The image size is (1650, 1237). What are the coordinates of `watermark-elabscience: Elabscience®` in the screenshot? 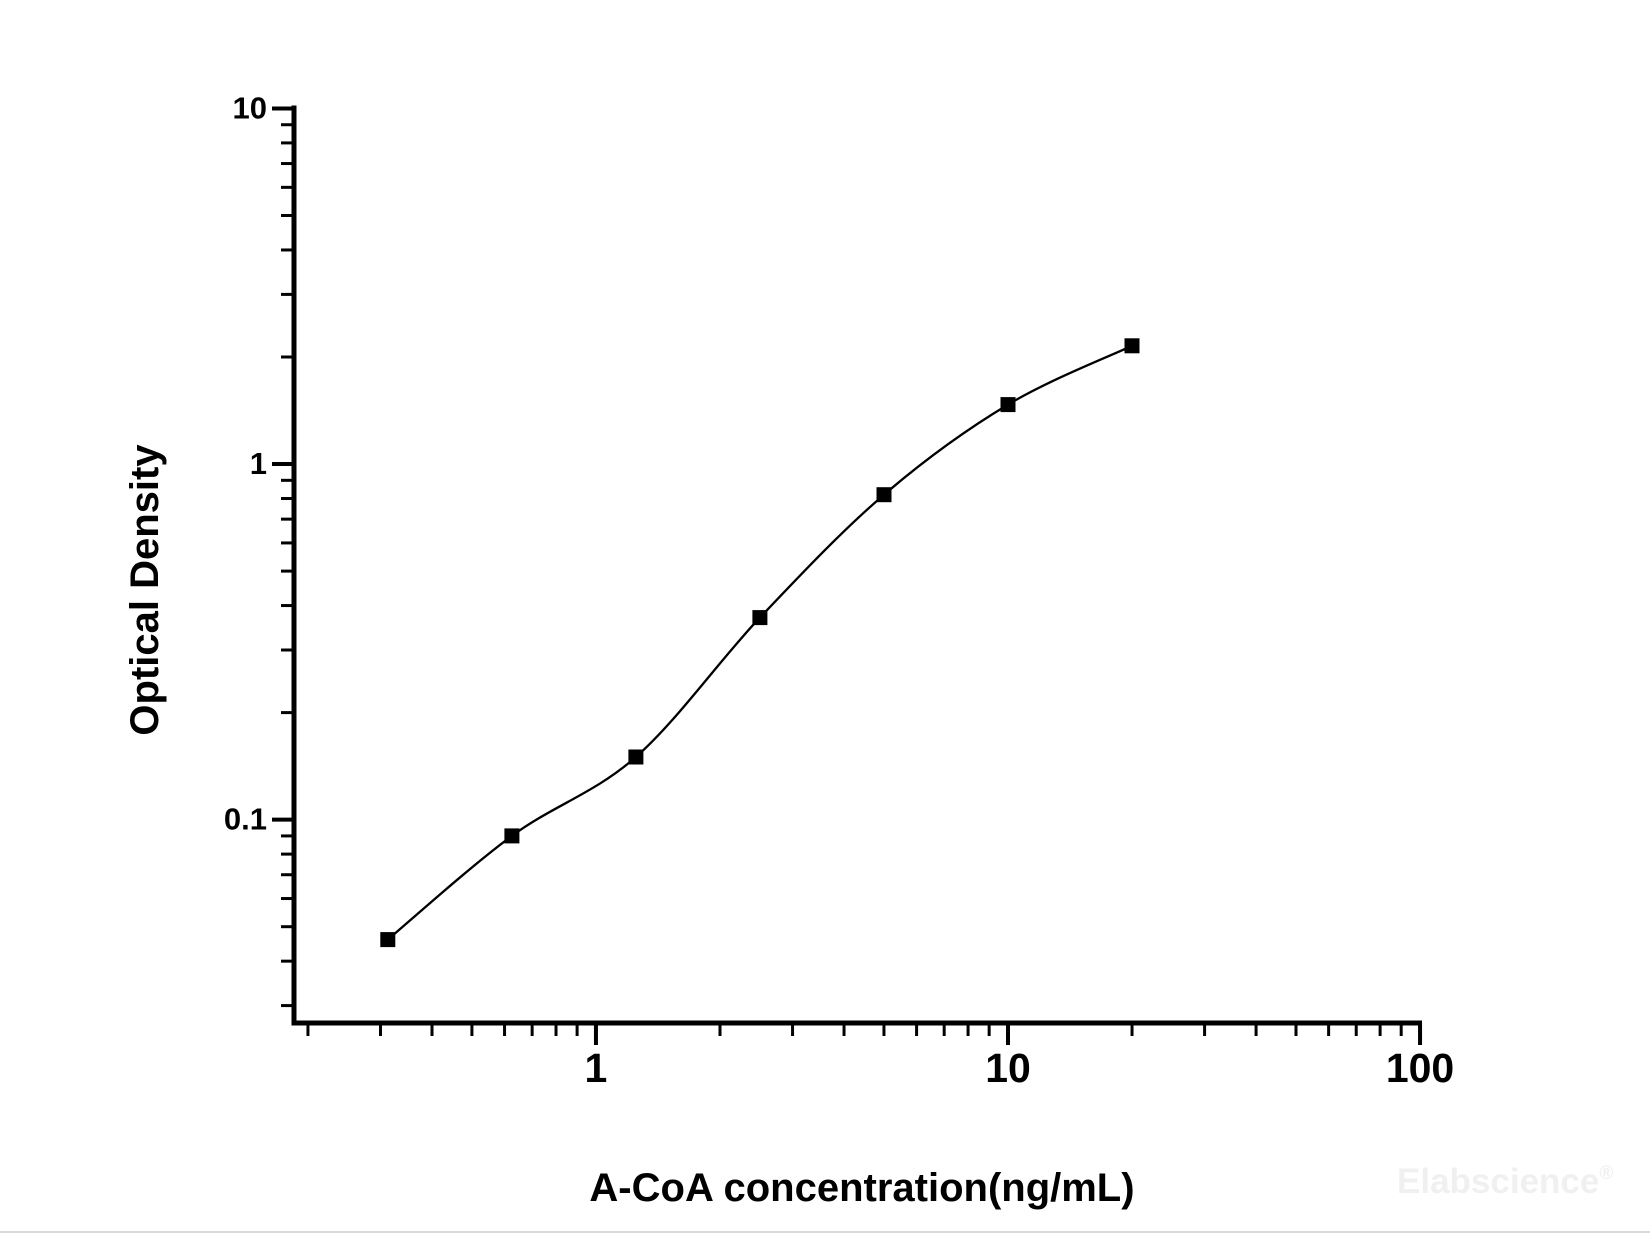 It's located at (1505, 1181).